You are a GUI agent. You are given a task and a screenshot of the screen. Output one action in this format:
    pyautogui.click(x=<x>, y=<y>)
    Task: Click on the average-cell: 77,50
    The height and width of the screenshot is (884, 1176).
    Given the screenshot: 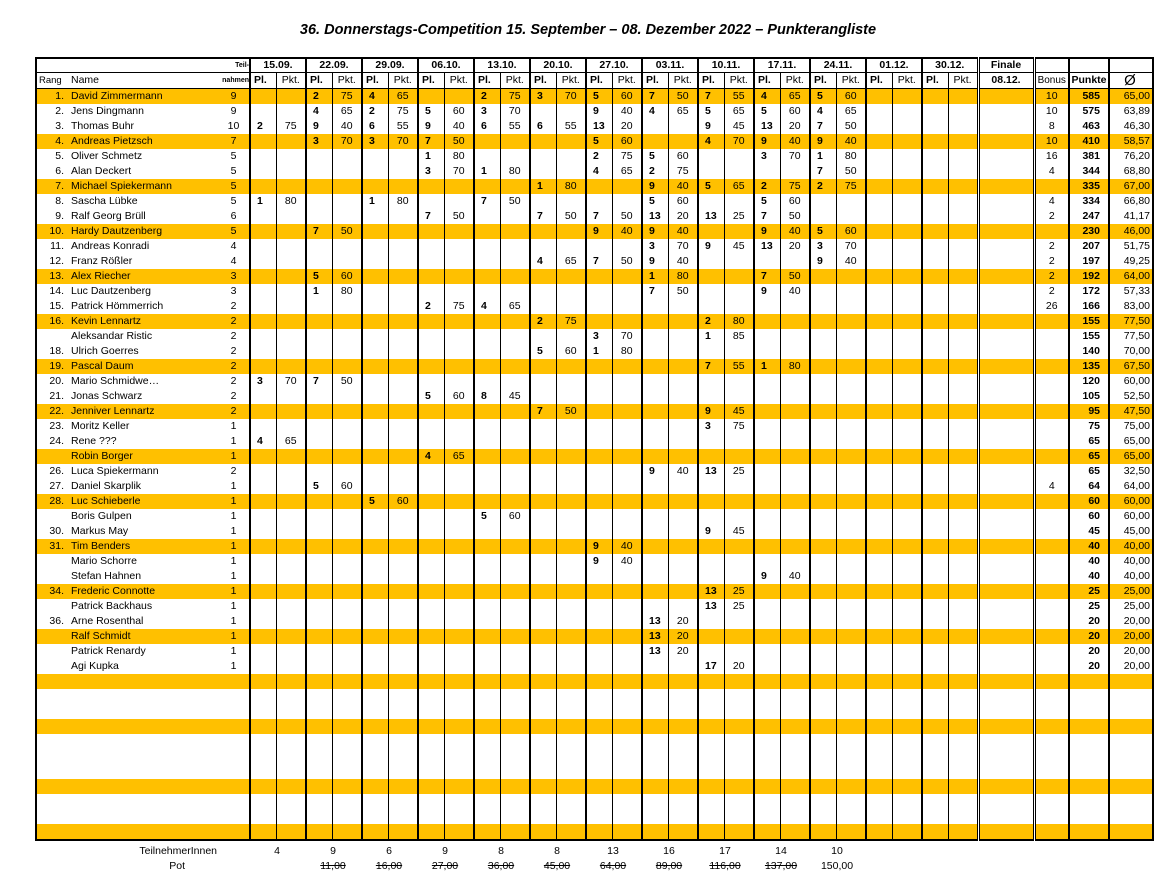 What is the action you would take?
    pyautogui.click(x=1131, y=321)
    